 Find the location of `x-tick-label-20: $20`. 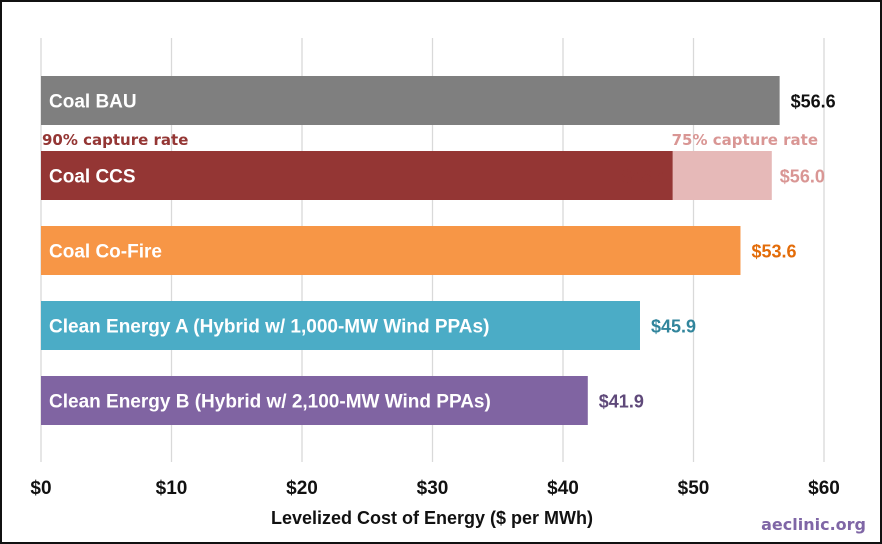

x-tick-label-20: $20 is located at coordinates (302, 488).